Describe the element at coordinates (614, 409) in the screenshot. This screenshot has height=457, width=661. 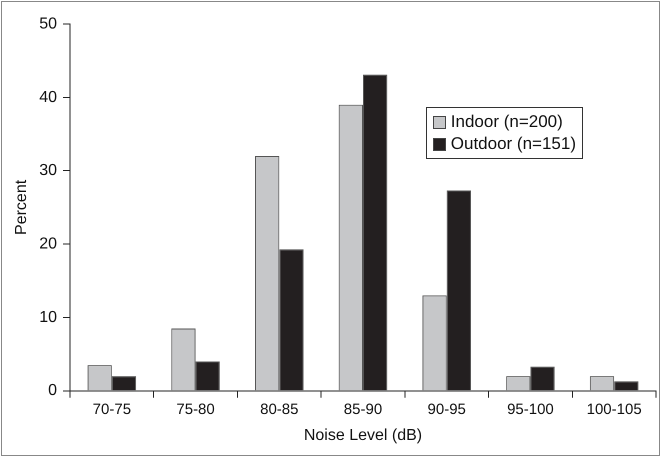
I see `x-tick-label: 100-105` at that location.